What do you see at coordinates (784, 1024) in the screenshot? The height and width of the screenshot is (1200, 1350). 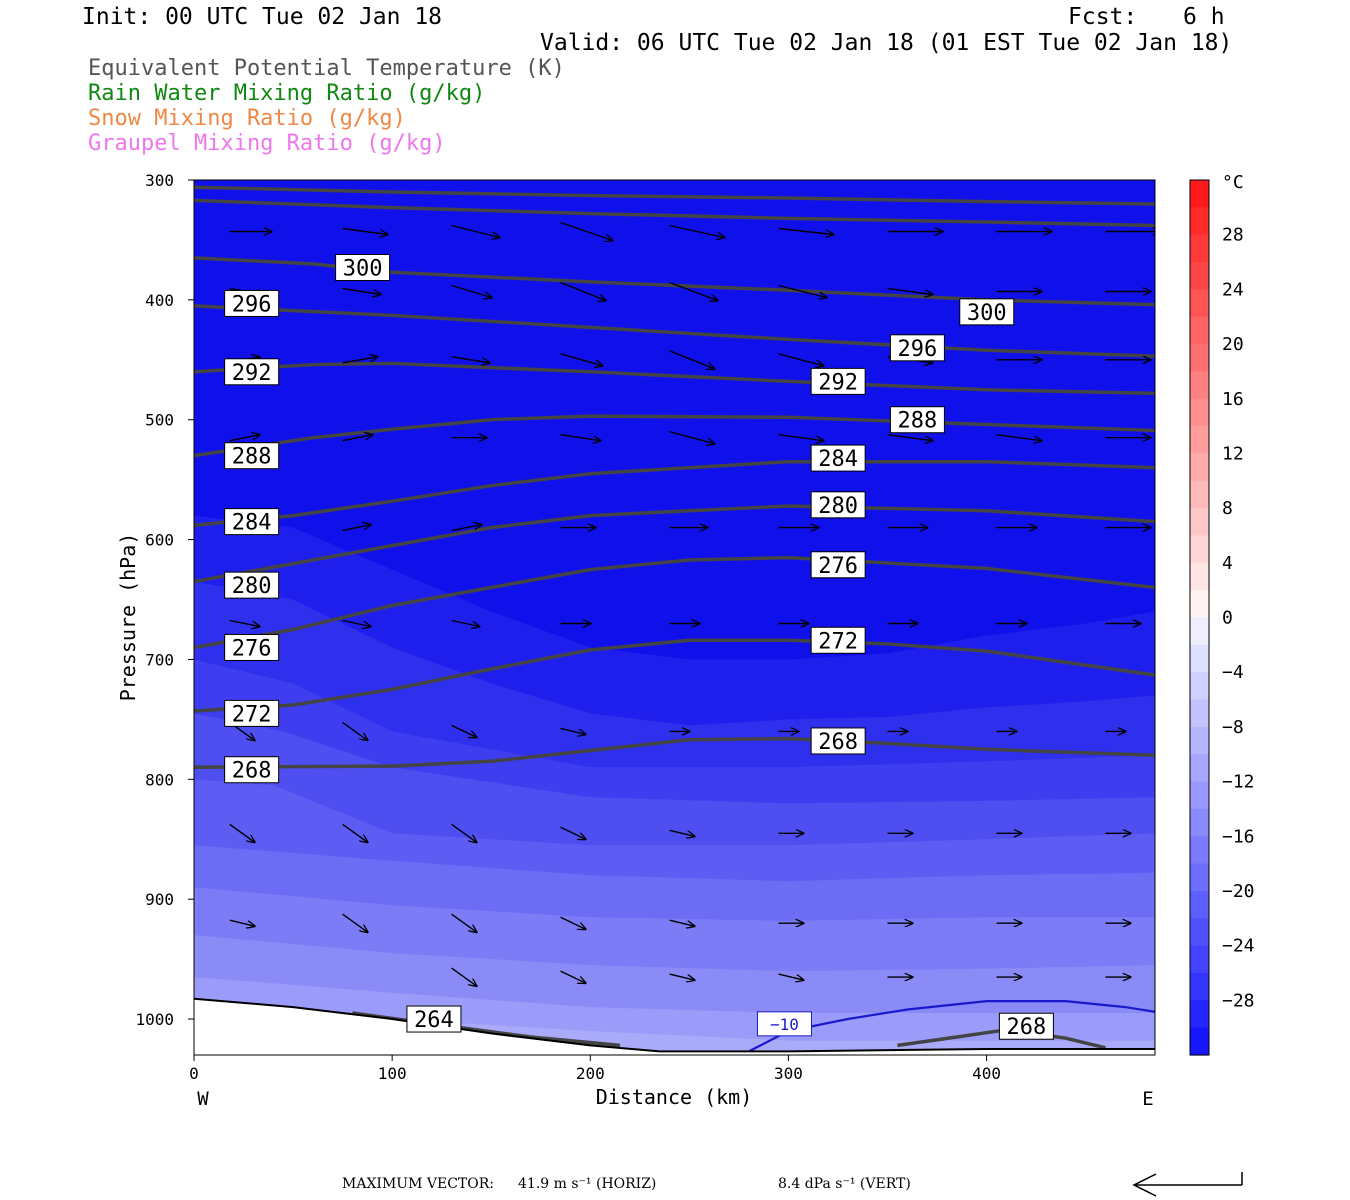 I see `isotherm-label-box` at bounding box center [784, 1024].